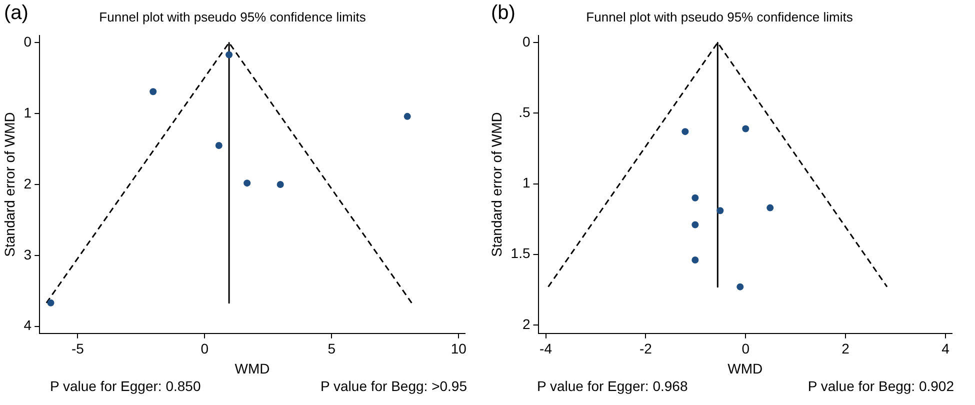 This screenshot has width=975, height=405. I want to click on y-tick-label: 4, so click(28, 325).